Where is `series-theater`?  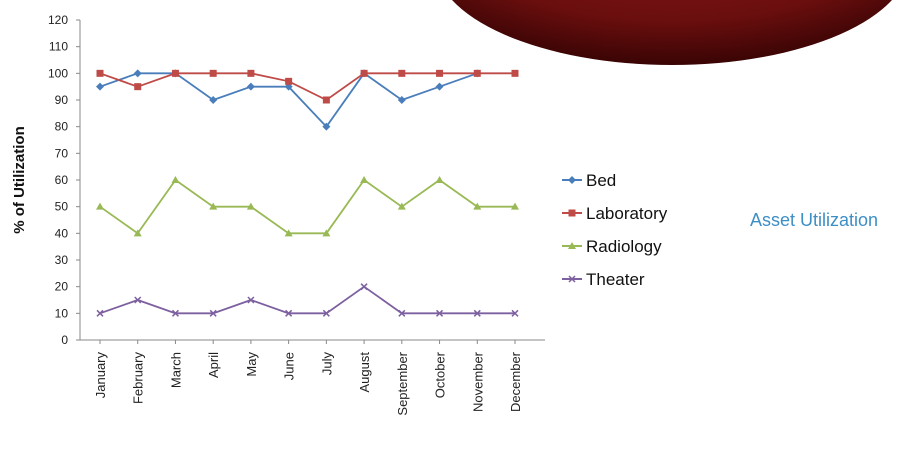
series-theater is located at coordinates (307, 300).